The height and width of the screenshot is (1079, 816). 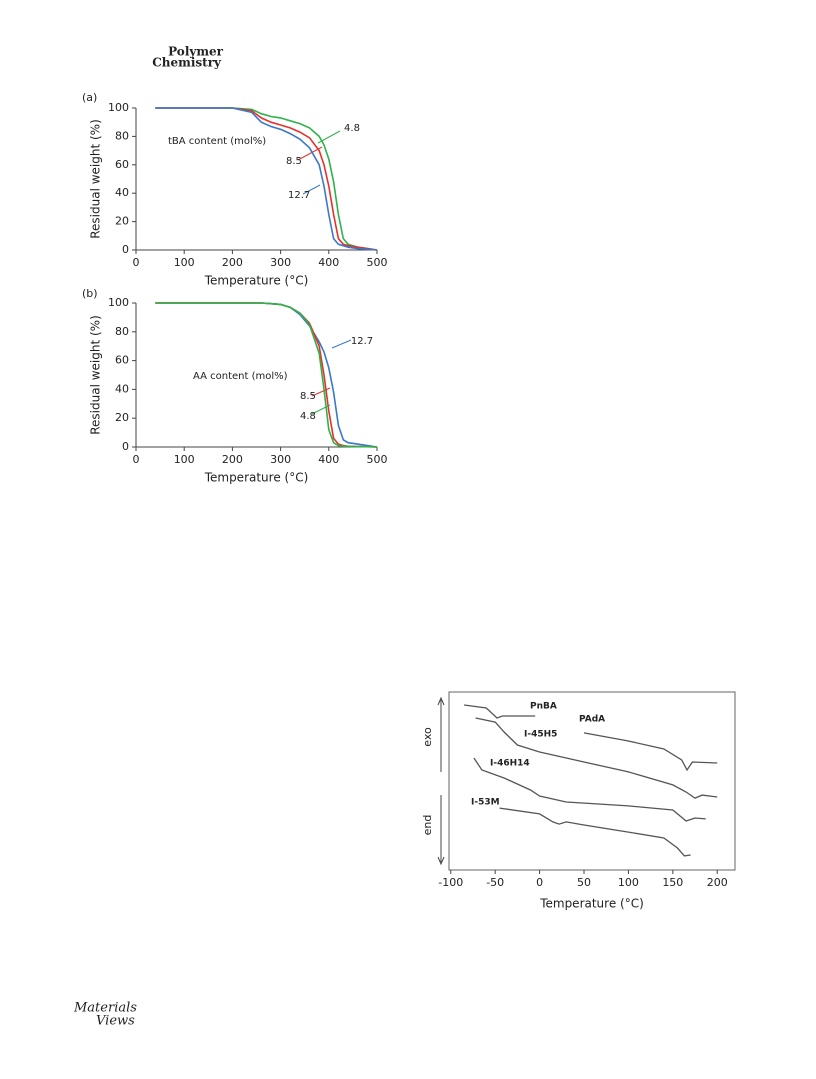 I want to click on y-label-end: end, so click(x=427, y=825).